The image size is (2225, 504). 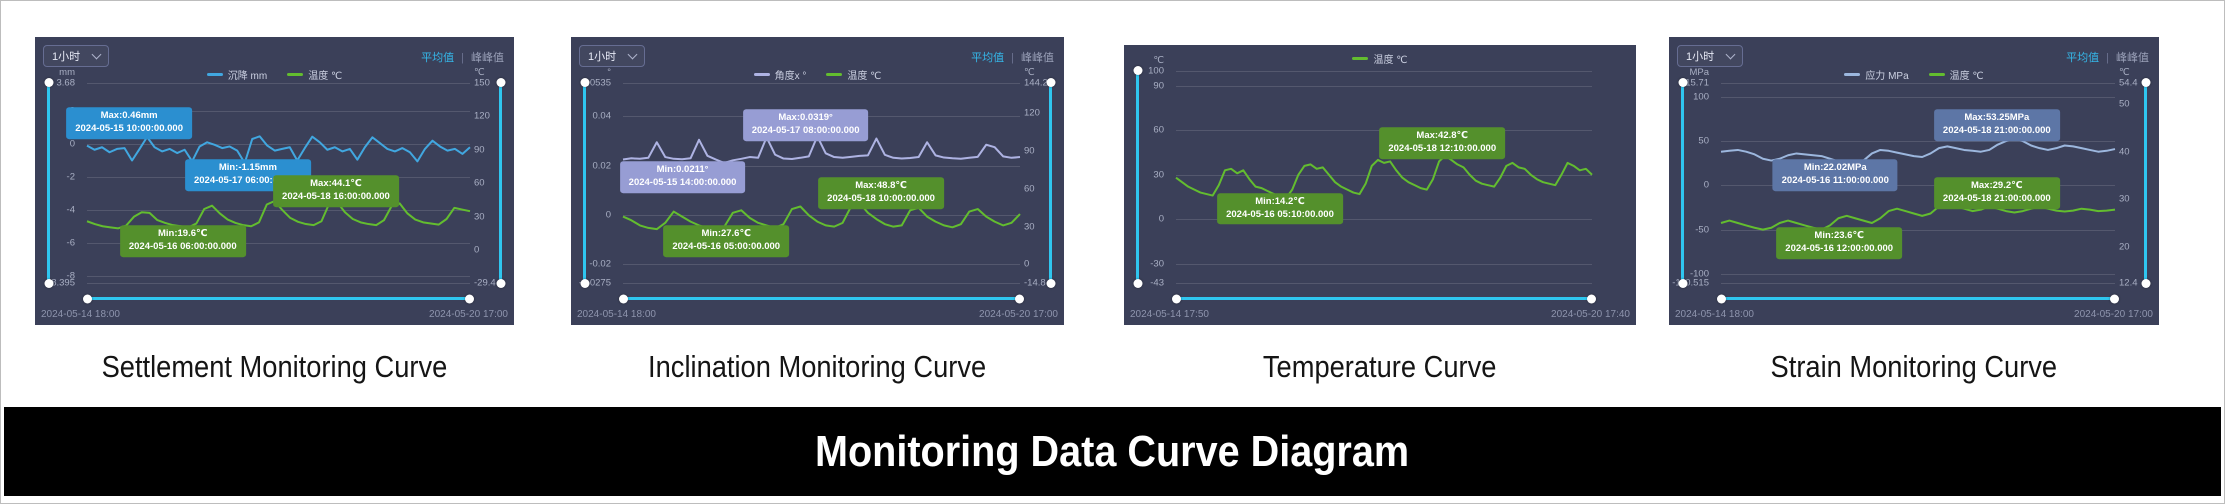 What do you see at coordinates (594, 283) in the screenshot?
I see `y-axis-tick-label: -0.0275` at bounding box center [594, 283].